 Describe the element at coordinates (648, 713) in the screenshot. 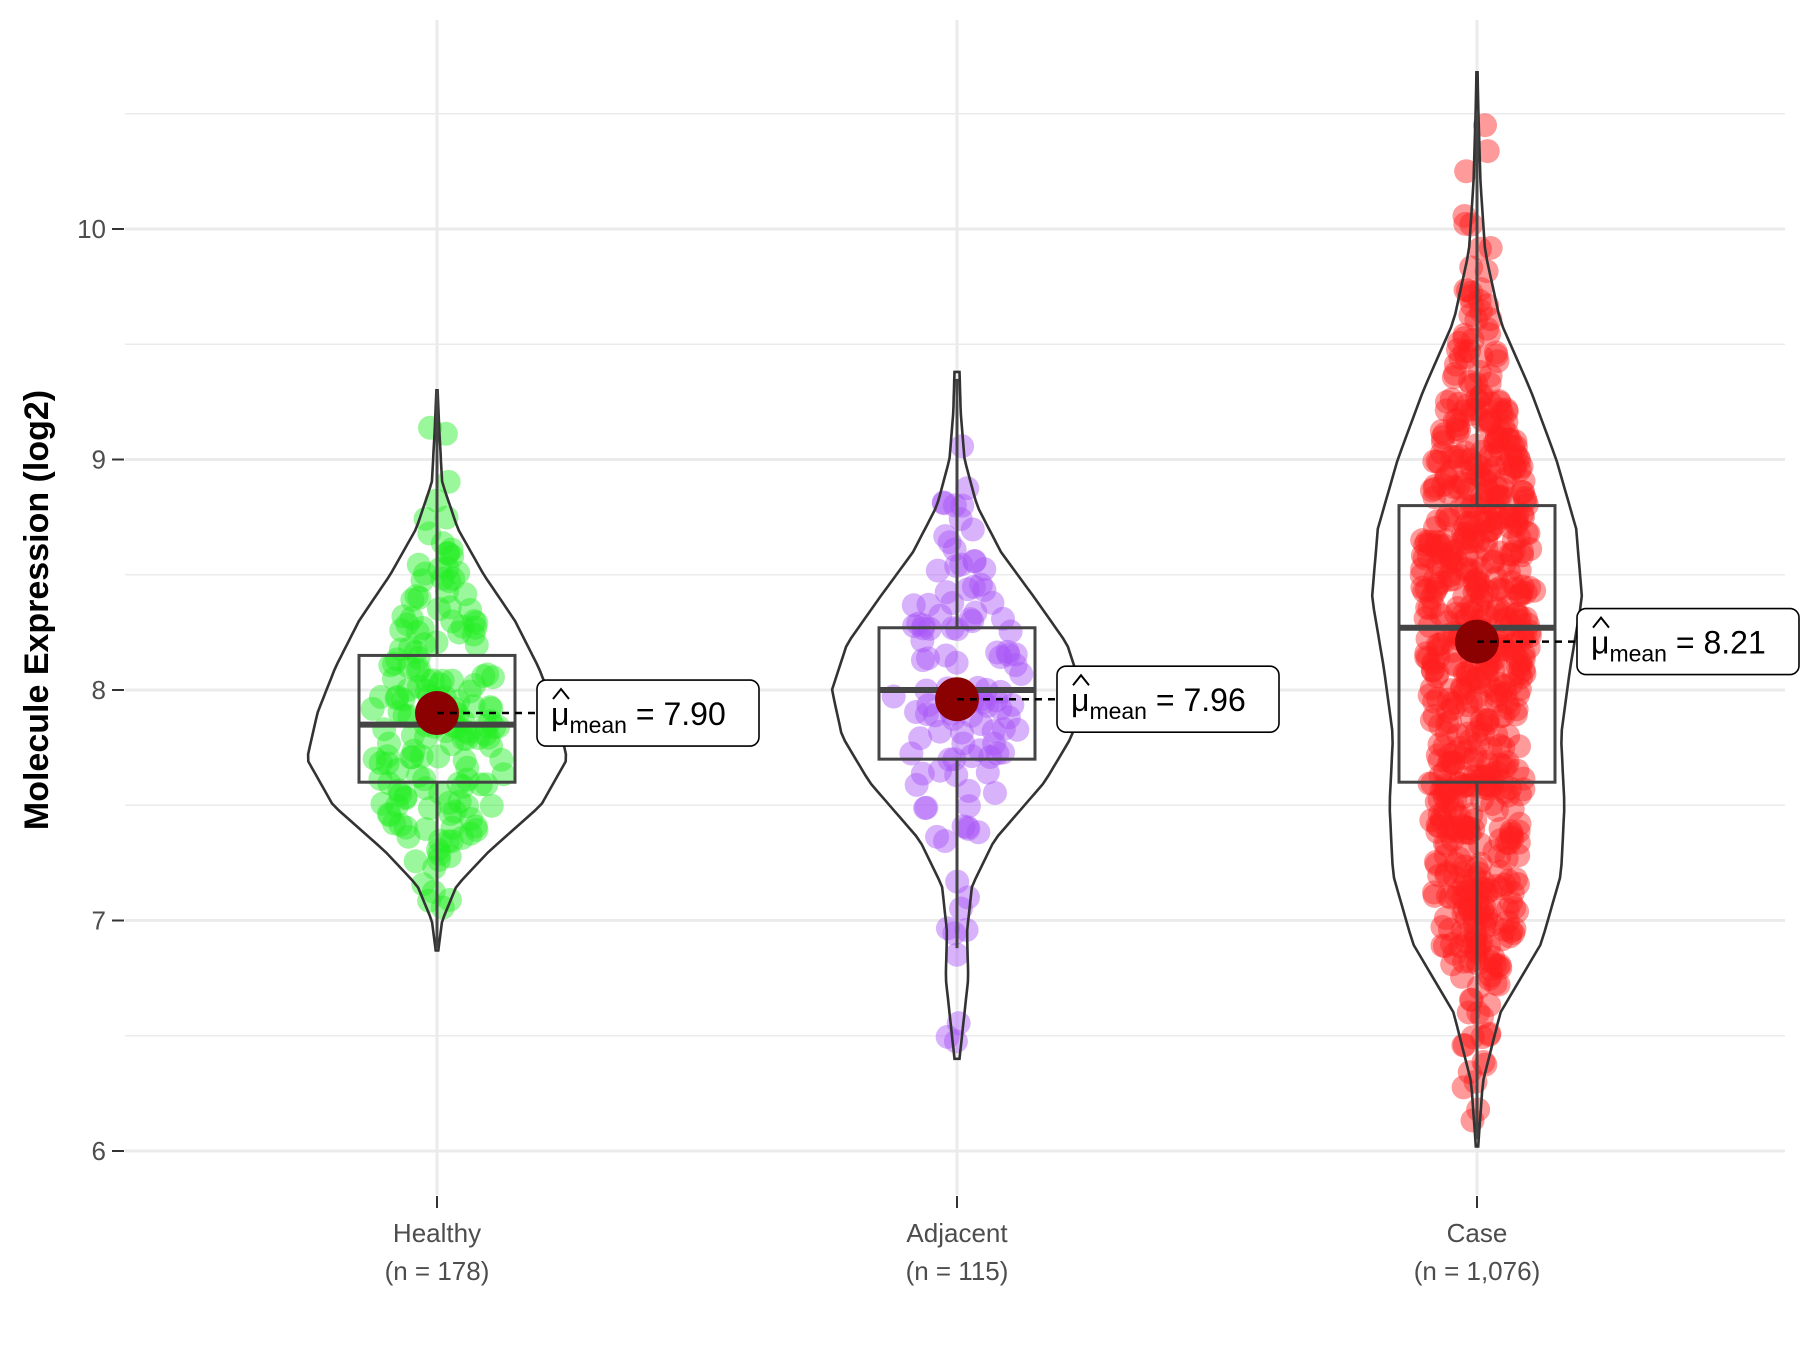

I see `mean-label: μmean = 7.90` at that location.